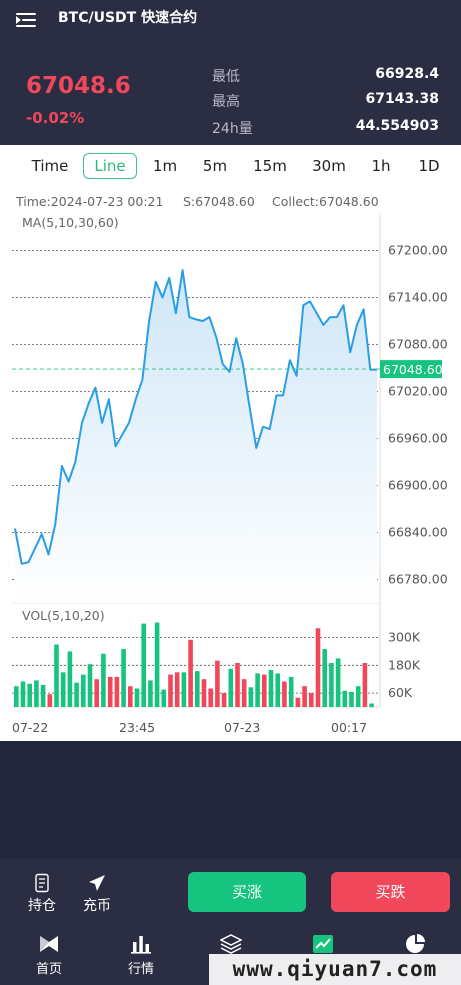 Image resolution: width=461 pixels, height=985 pixels. Describe the element at coordinates (349, 727) in the screenshot. I see `time-tick-label: 00:17` at that location.